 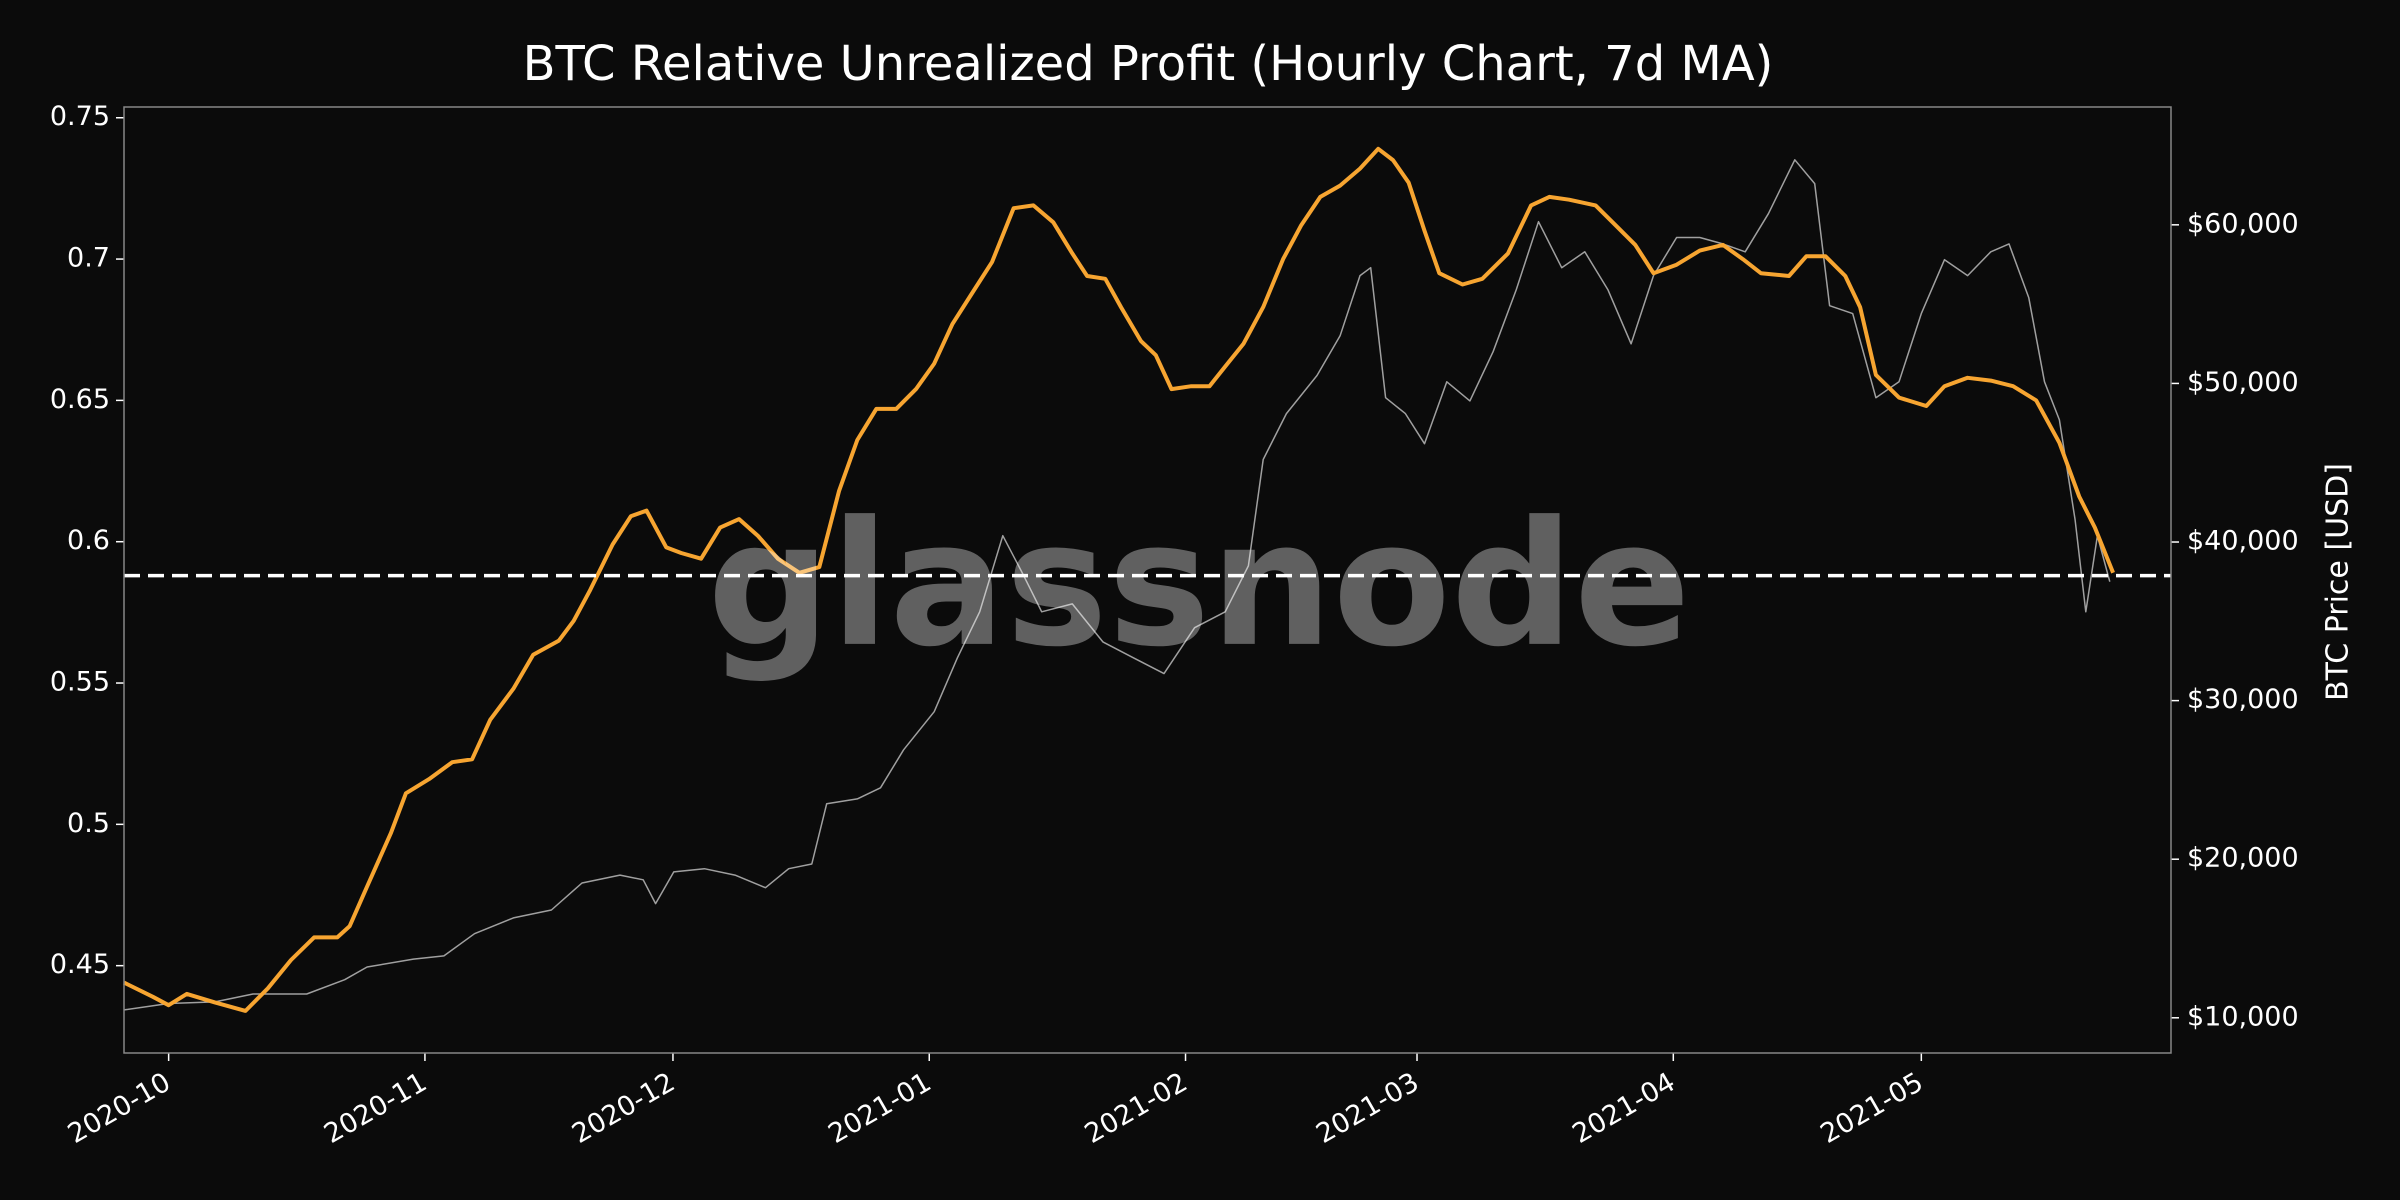 I want to click on y-tick-label: 0.5, so click(x=88, y=823).